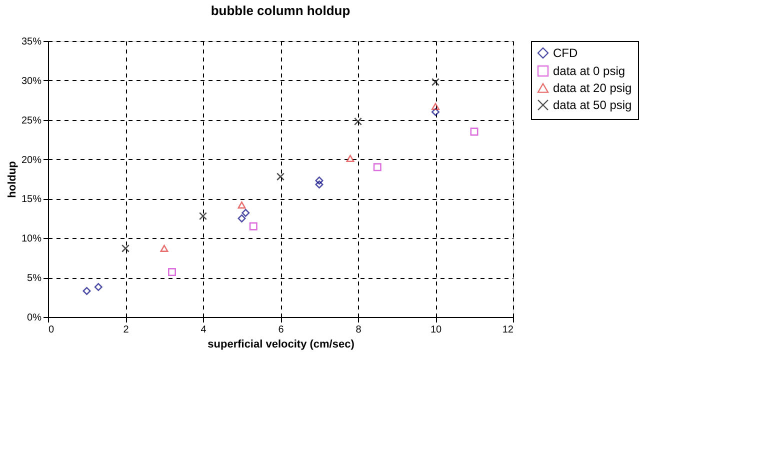  Describe the element at coordinates (589, 71) in the screenshot. I see `legend-label: data at 0 psig` at that location.